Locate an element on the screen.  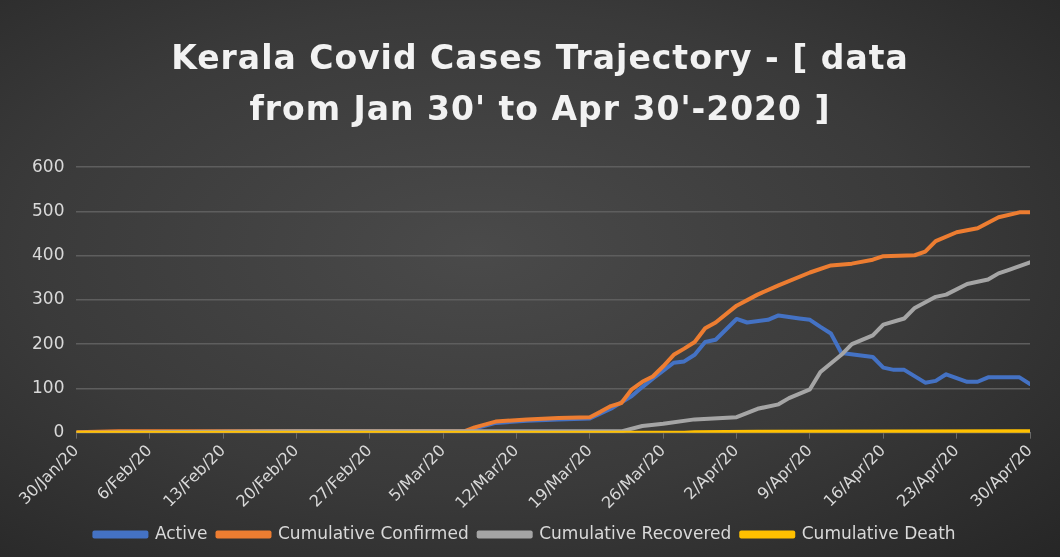
y-tick-label: 200 is located at coordinates (48, 342).